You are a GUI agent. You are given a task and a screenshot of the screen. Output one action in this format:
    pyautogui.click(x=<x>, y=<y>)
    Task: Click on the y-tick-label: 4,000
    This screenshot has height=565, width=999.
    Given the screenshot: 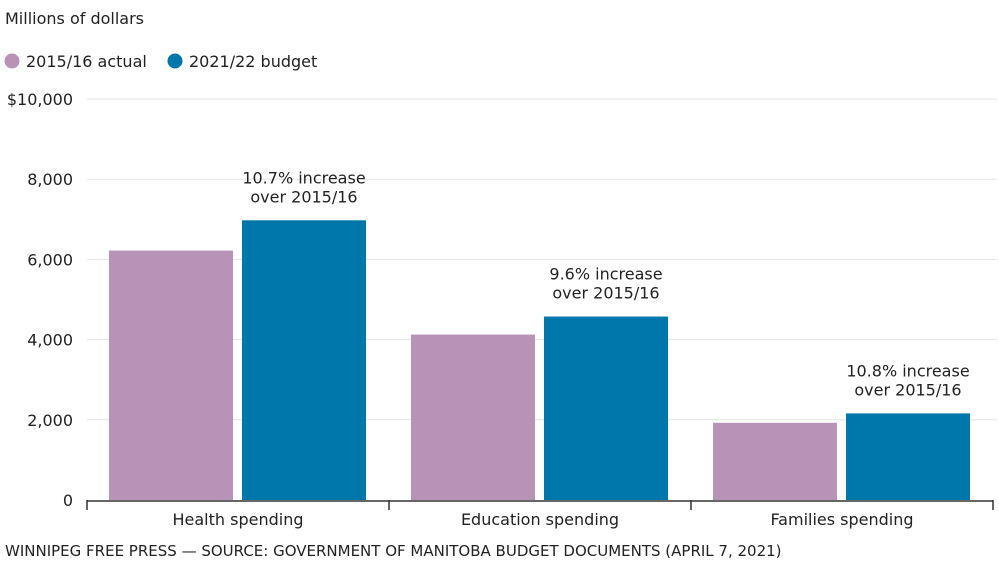 What is the action you would take?
    pyautogui.click(x=50, y=340)
    